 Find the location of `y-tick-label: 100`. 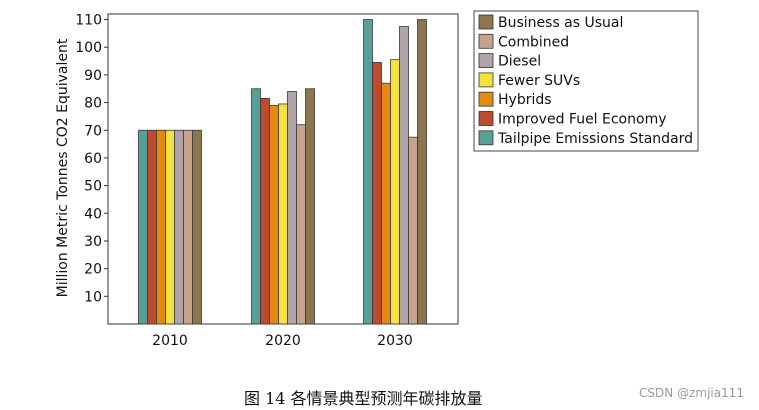

y-tick-label: 100 is located at coordinates (88, 48).